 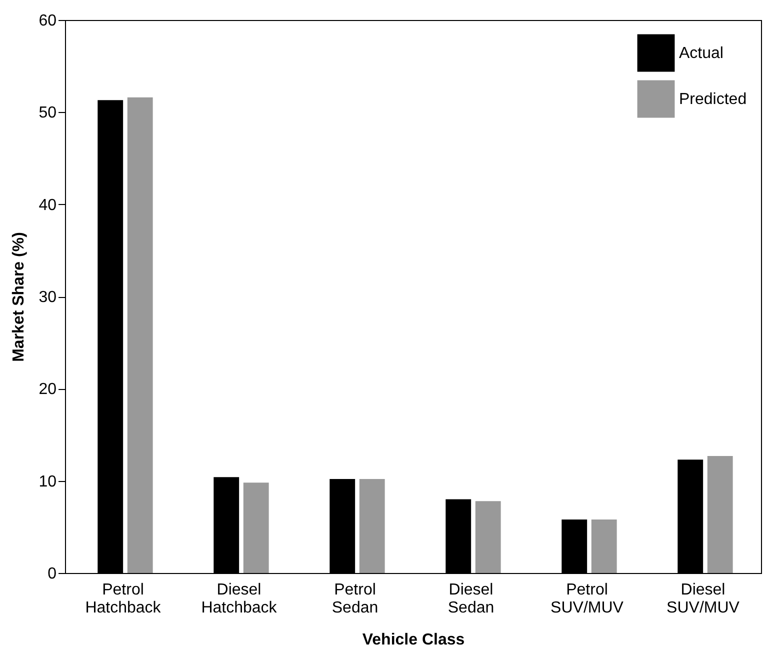 I want to click on y-tick-label: 50, so click(x=47, y=113).